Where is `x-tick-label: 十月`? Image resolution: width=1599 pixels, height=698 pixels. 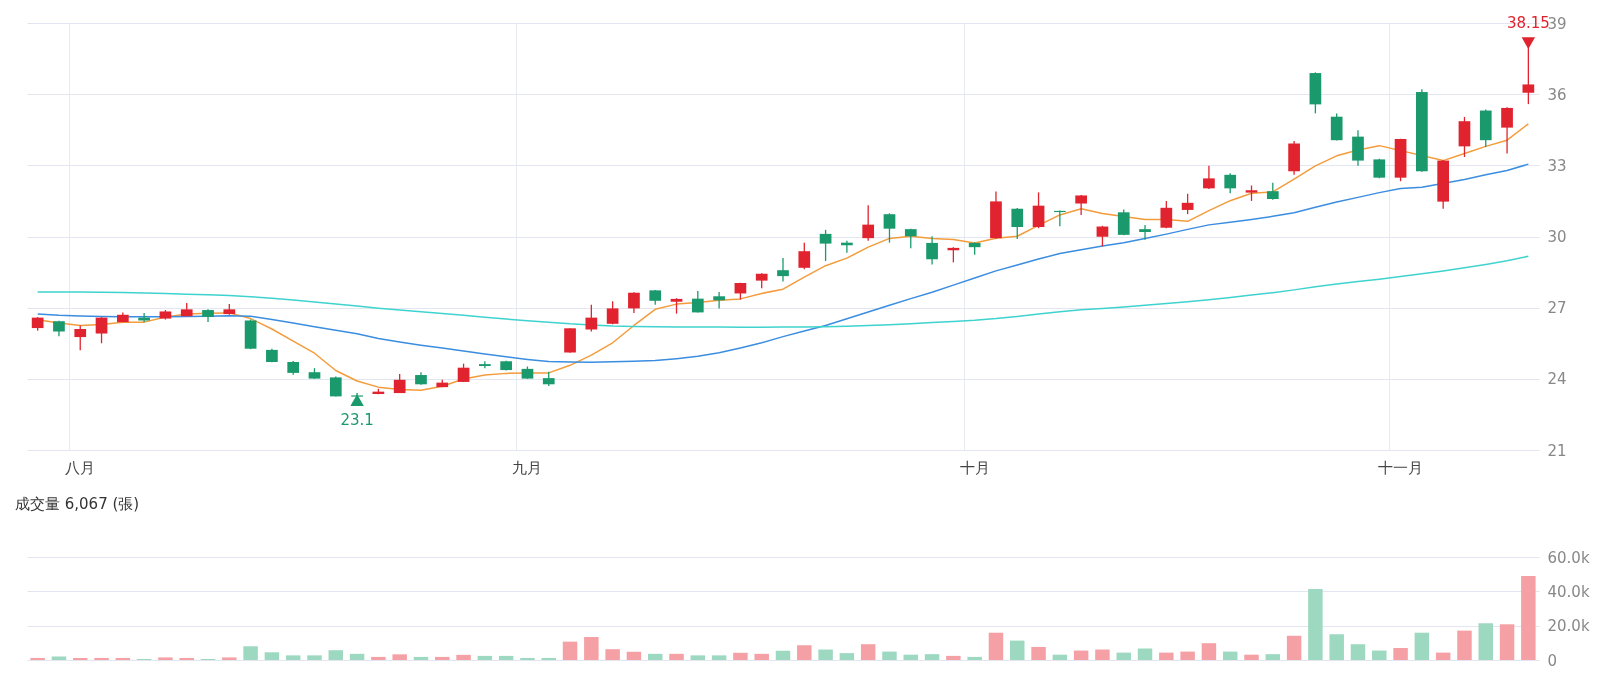 x-tick-label: 十月 is located at coordinates (974, 467).